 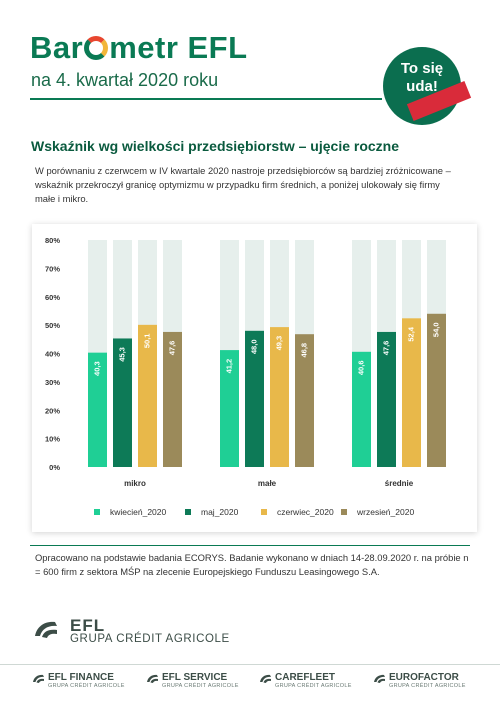 I want to click on y-tick-label: 50%, so click(x=52, y=325).